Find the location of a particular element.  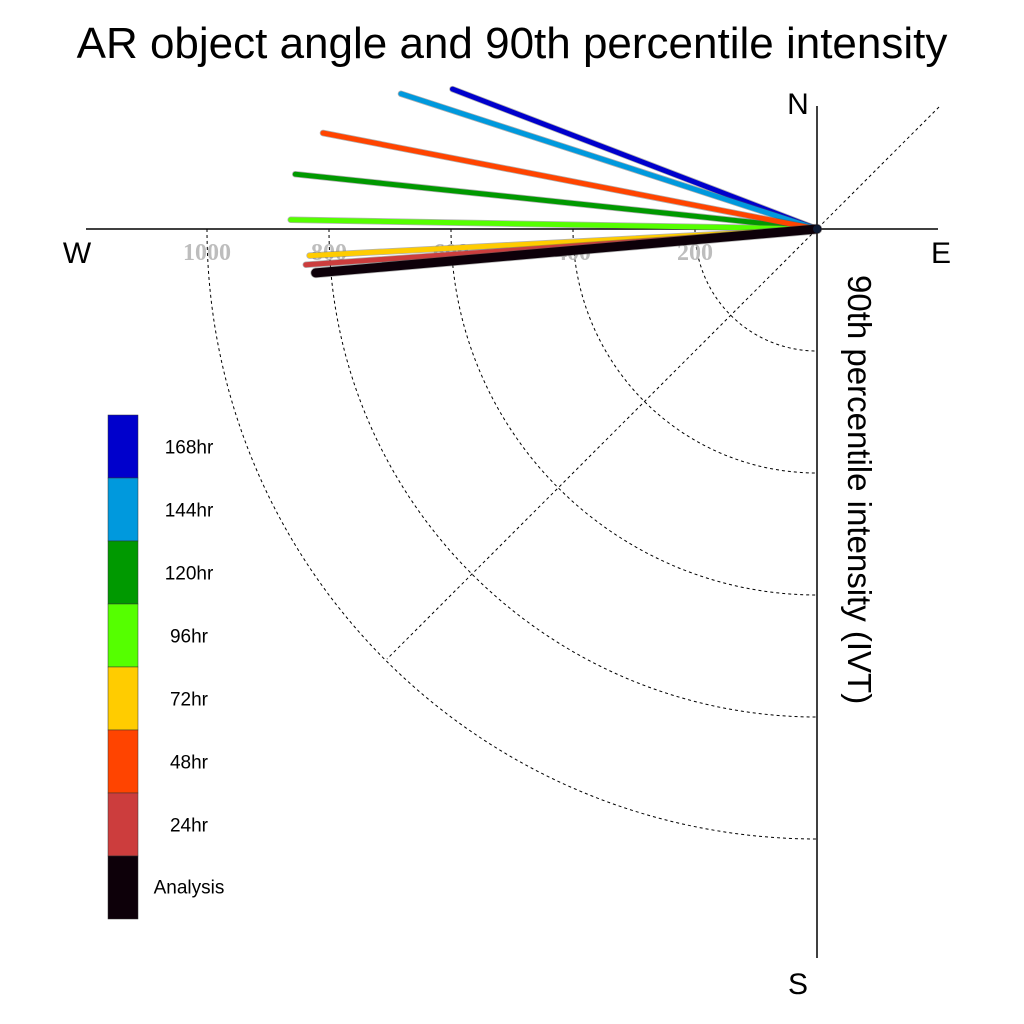

legend: 168hr 144hr 120hr 96hr 72hr 48hr 24hr Analysis is located at coordinates (166, 667).